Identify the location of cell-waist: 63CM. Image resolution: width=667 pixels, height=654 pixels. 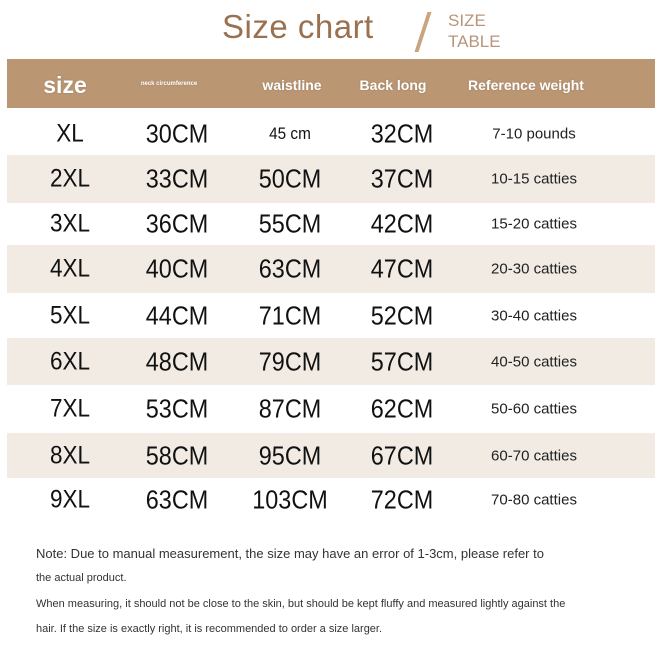
(290, 268).